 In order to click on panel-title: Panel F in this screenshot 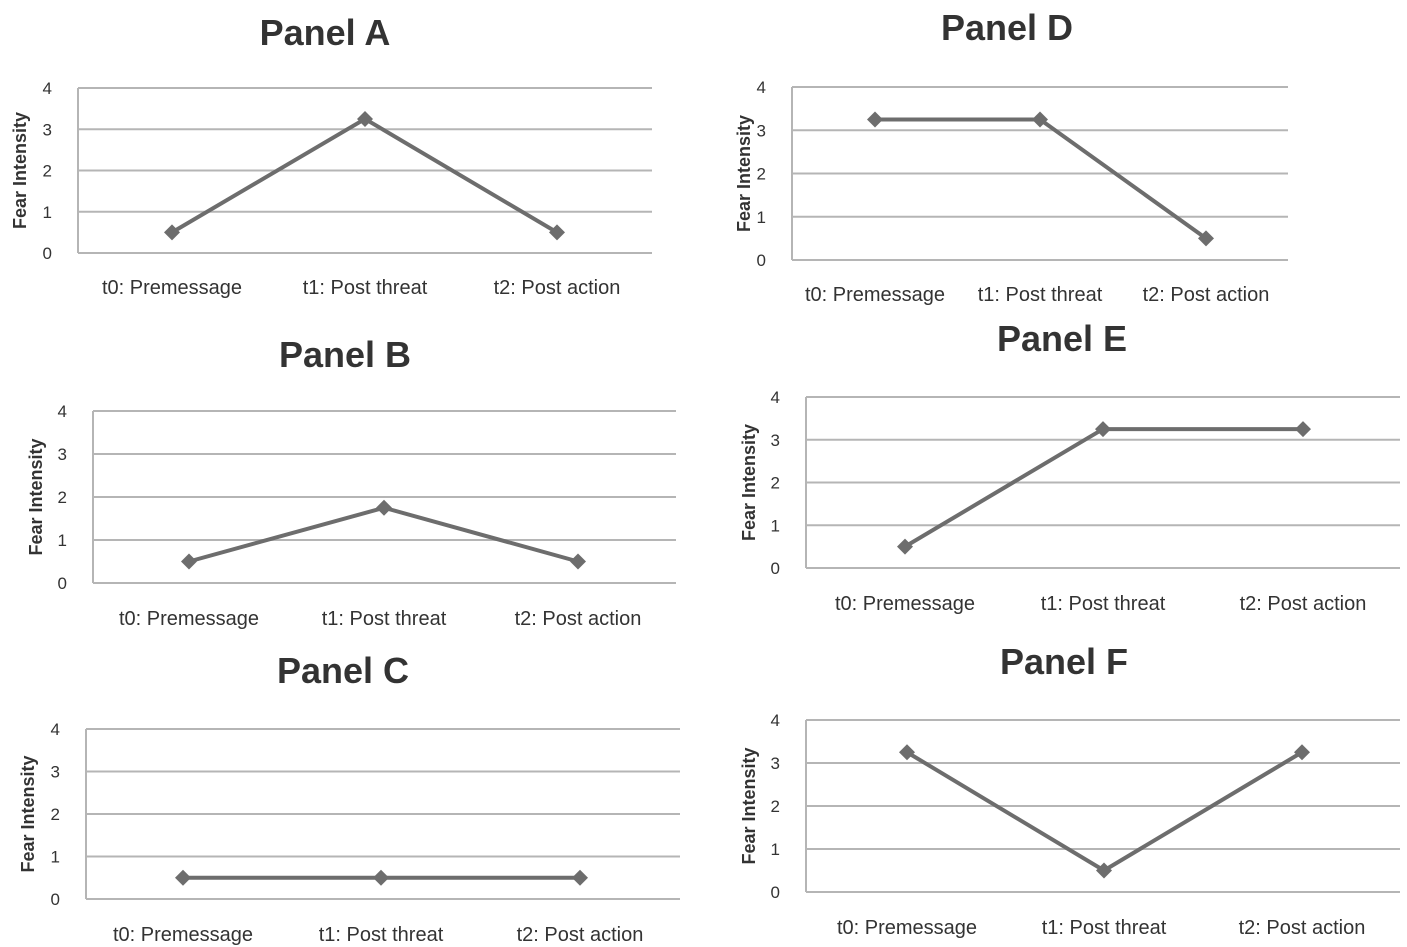, I will do `click(1064, 661)`.